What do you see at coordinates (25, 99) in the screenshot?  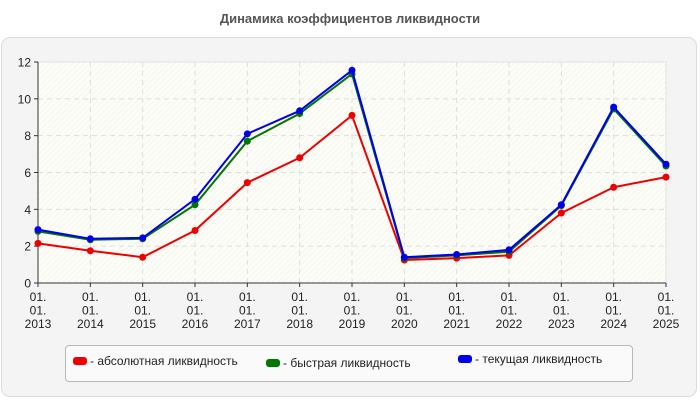 I see `y-tick-label: 10` at bounding box center [25, 99].